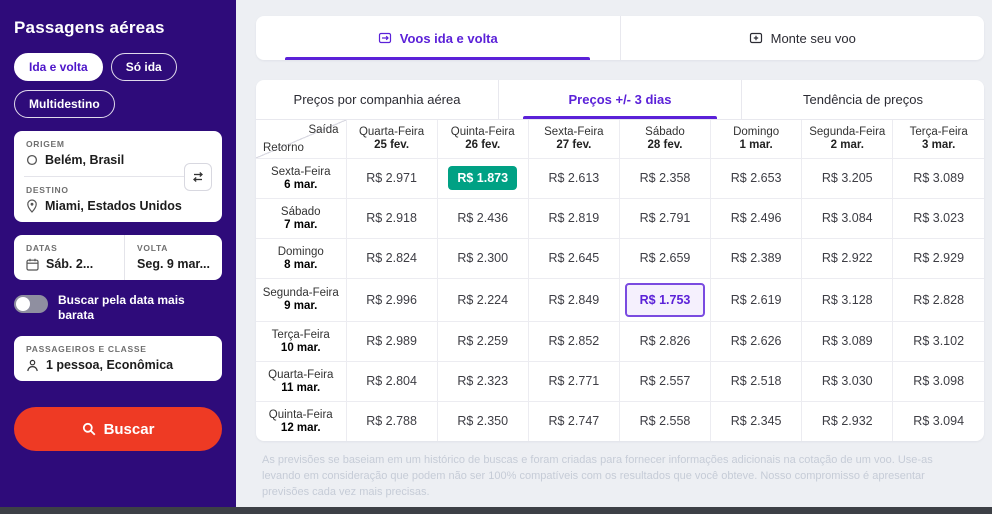 This screenshot has height=514, width=992. I want to click on price-cell: R$ 2.557, so click(665, 381).